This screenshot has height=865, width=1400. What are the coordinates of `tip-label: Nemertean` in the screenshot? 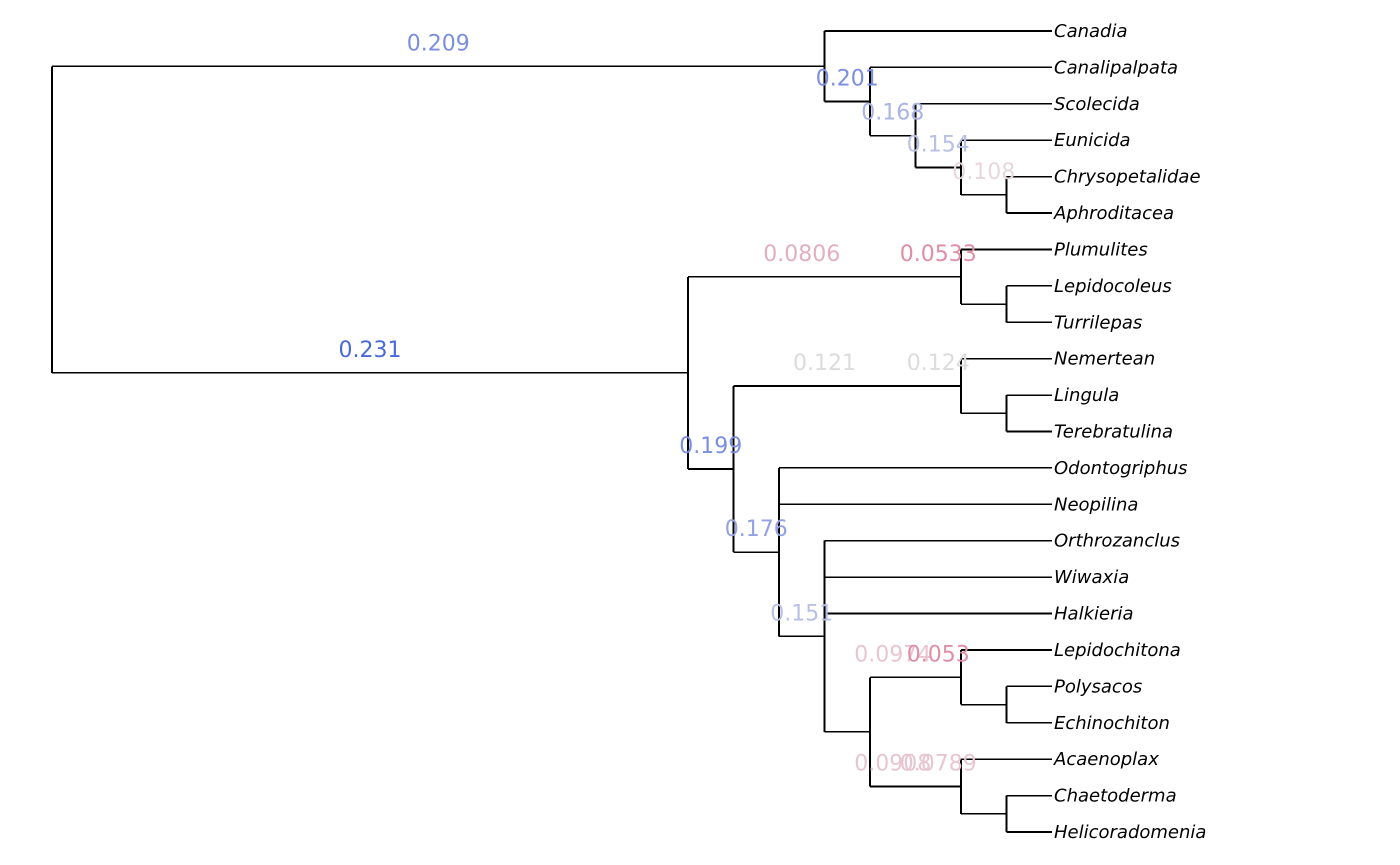 It's located at (1104, 359).